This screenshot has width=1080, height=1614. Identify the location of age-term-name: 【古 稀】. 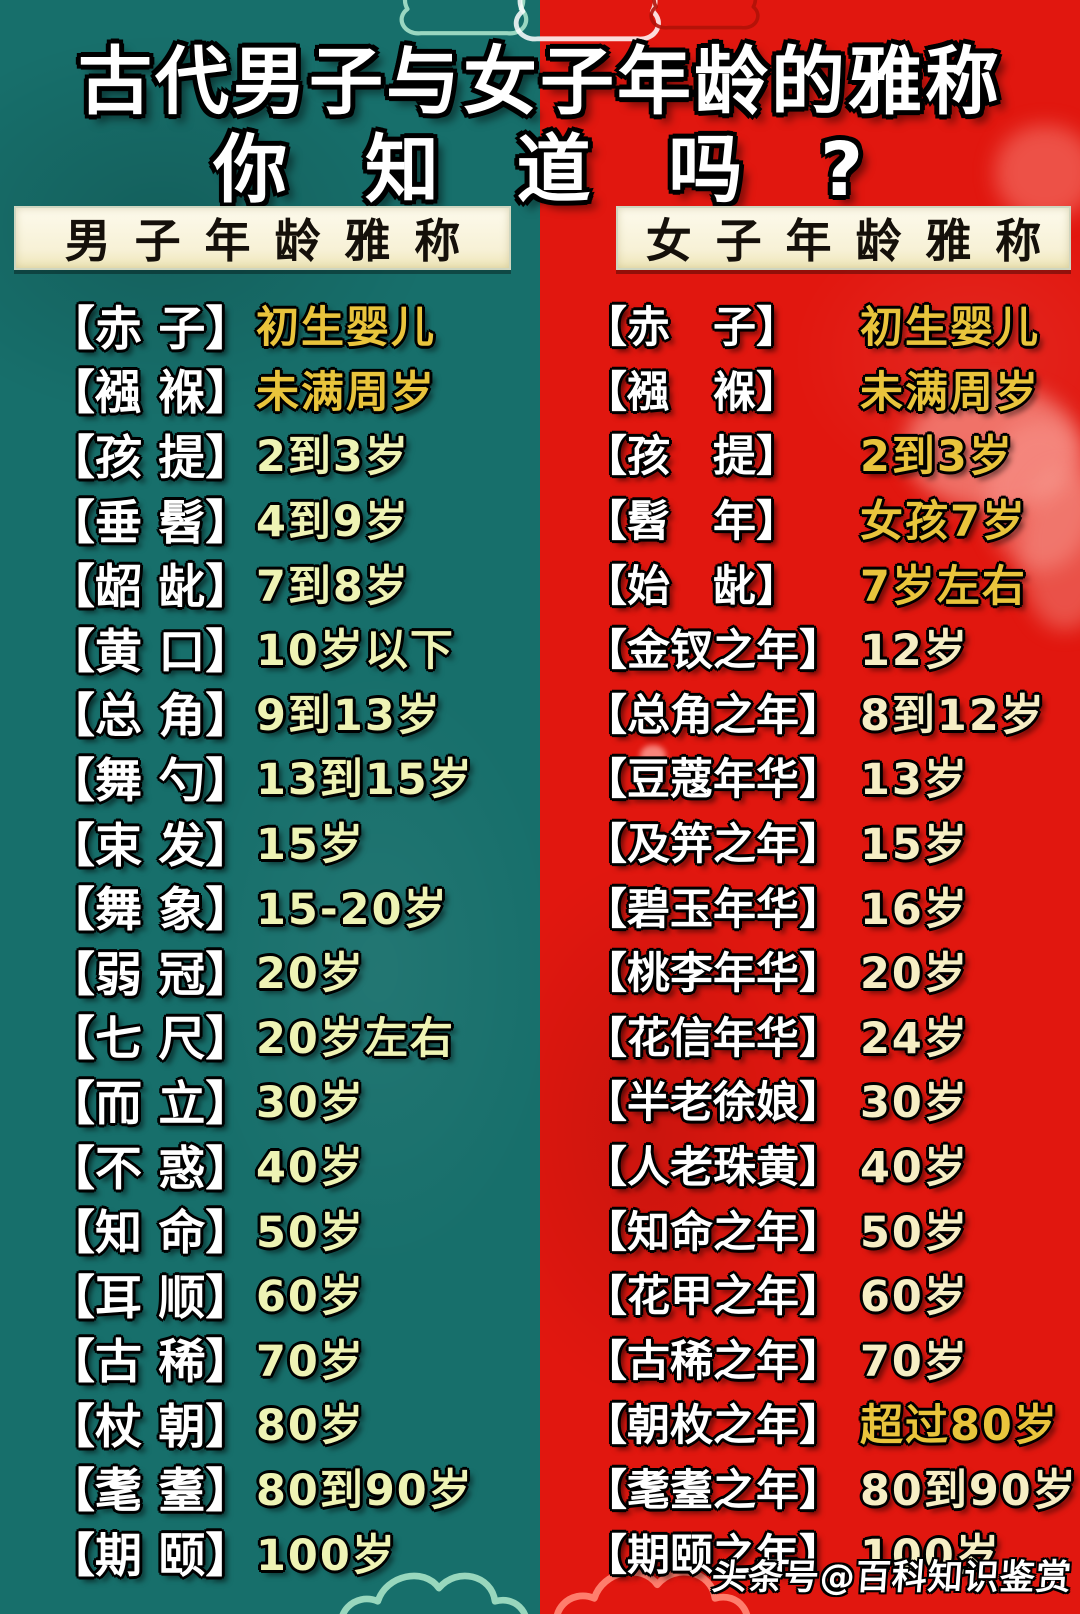
(150, 1363).